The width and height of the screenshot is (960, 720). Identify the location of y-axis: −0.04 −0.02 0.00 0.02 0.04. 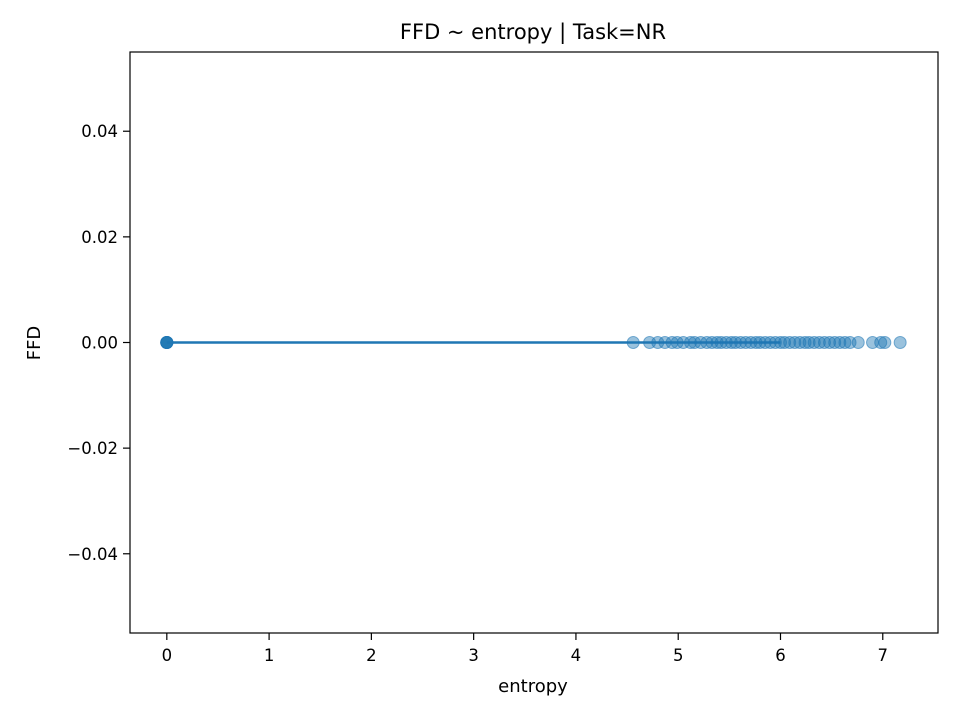
(98, 343).